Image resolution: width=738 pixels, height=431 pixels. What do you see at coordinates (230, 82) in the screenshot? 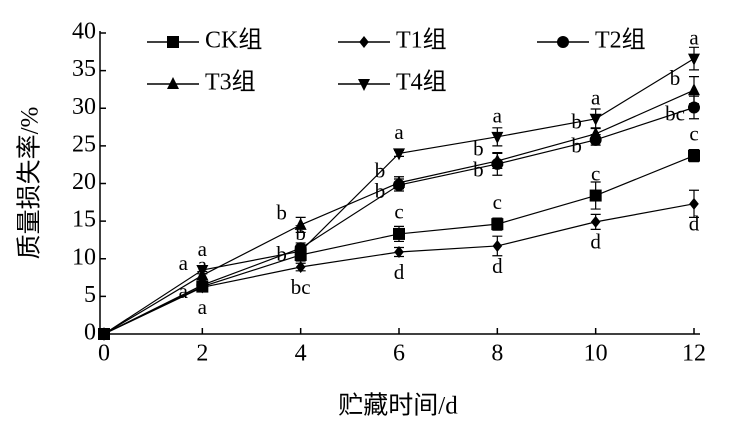
I see `legend-label: T3组` at bounding box center [230, 82].